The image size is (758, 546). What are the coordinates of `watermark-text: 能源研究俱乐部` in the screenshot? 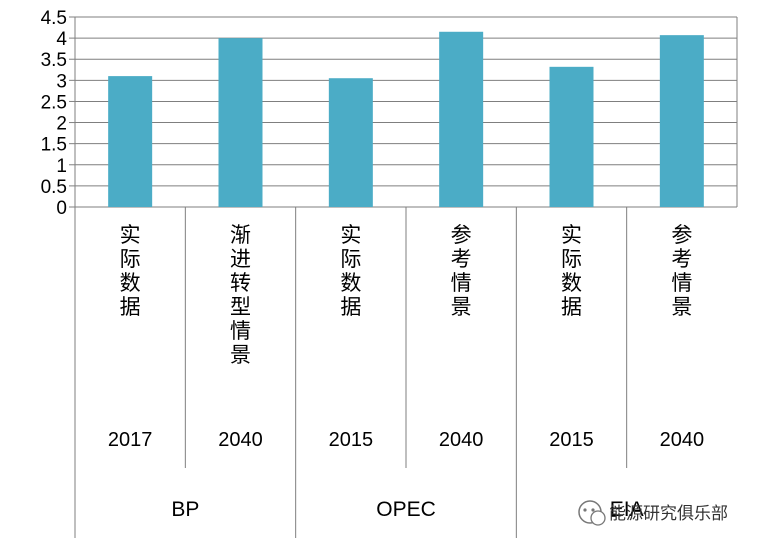 It's located at (668, 514).